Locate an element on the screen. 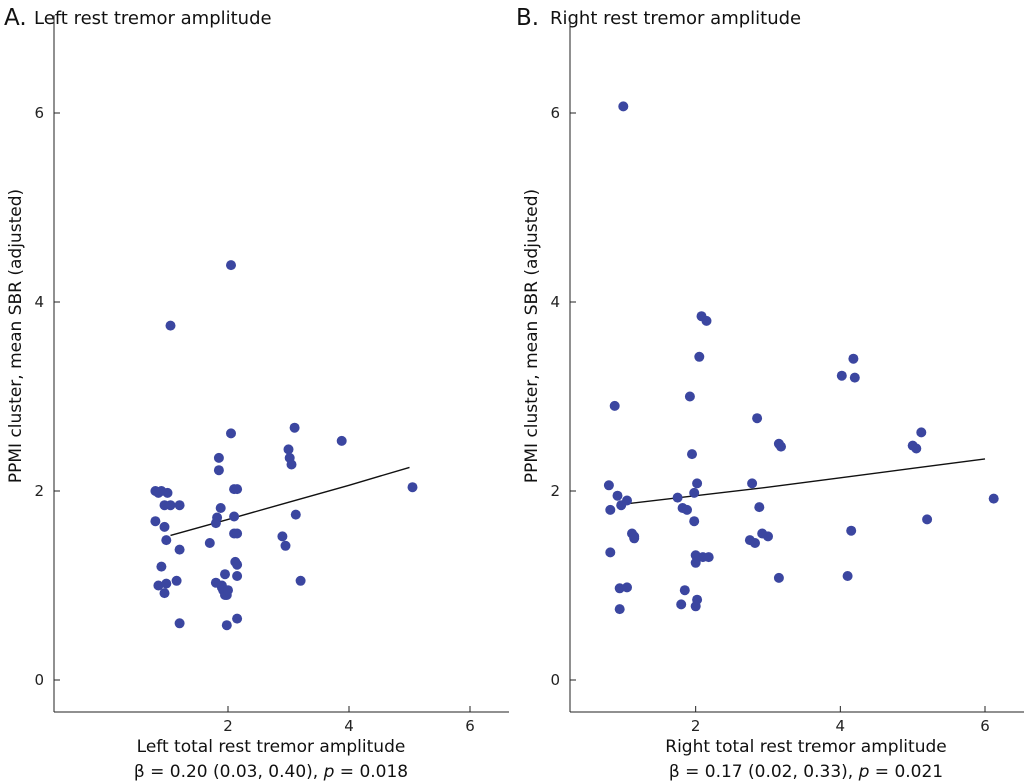  panel-a-beta: β = 0.20 (0.03, 0.40), is located at coordinates (229, 772).